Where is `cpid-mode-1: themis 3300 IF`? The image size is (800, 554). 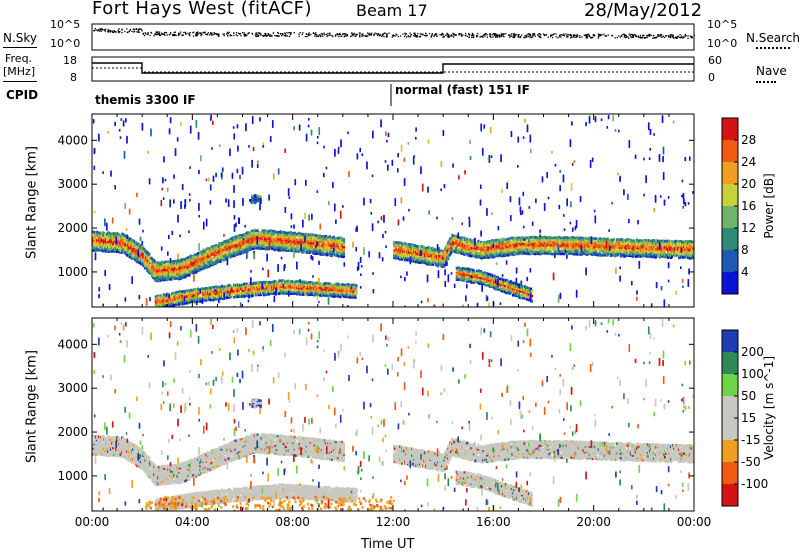
cpid-mode-1: themis 3300 IF is located at coordinates (145, 100).